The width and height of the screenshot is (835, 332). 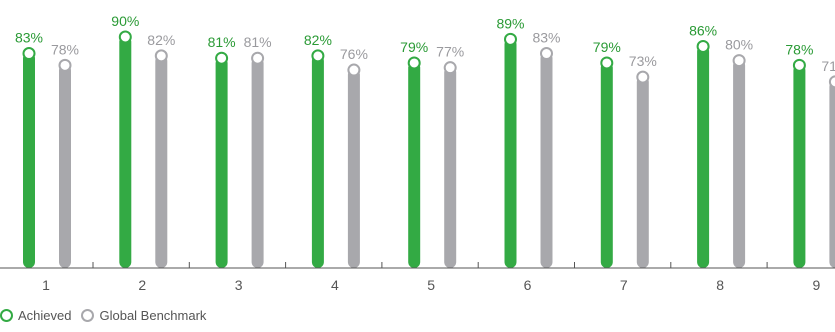 I want to click on data-label-achieved-3: 81%, so click(x=222, y=42).